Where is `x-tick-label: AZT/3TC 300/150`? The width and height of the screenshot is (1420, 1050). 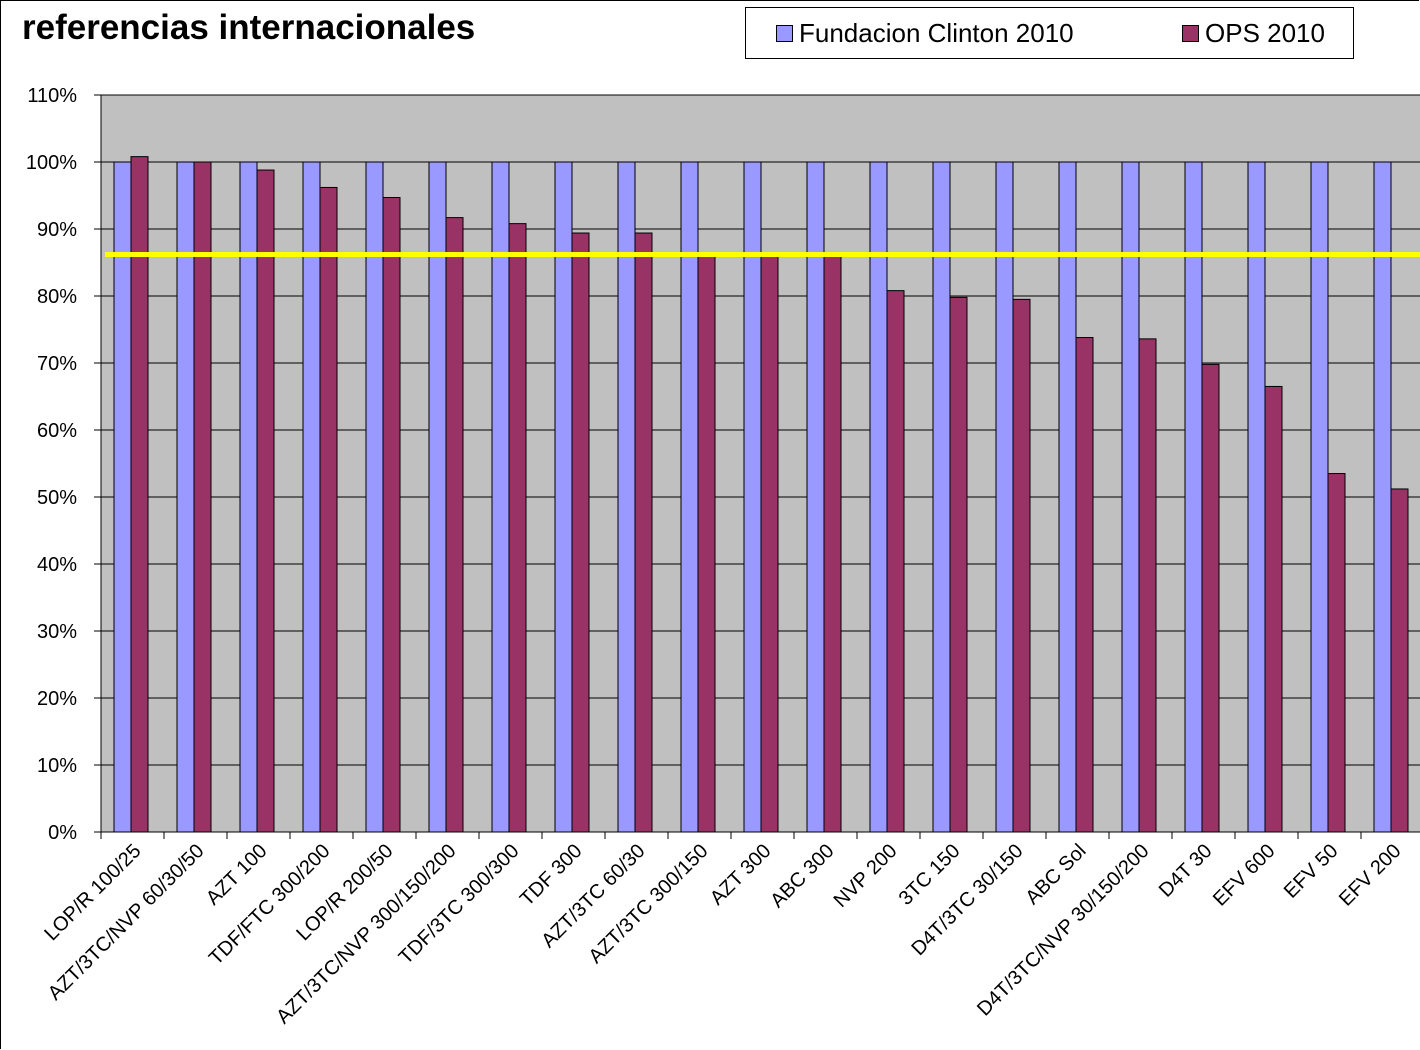
x-tick-label: AZT/3TC 300/150 is located at coordinates (649, 904).